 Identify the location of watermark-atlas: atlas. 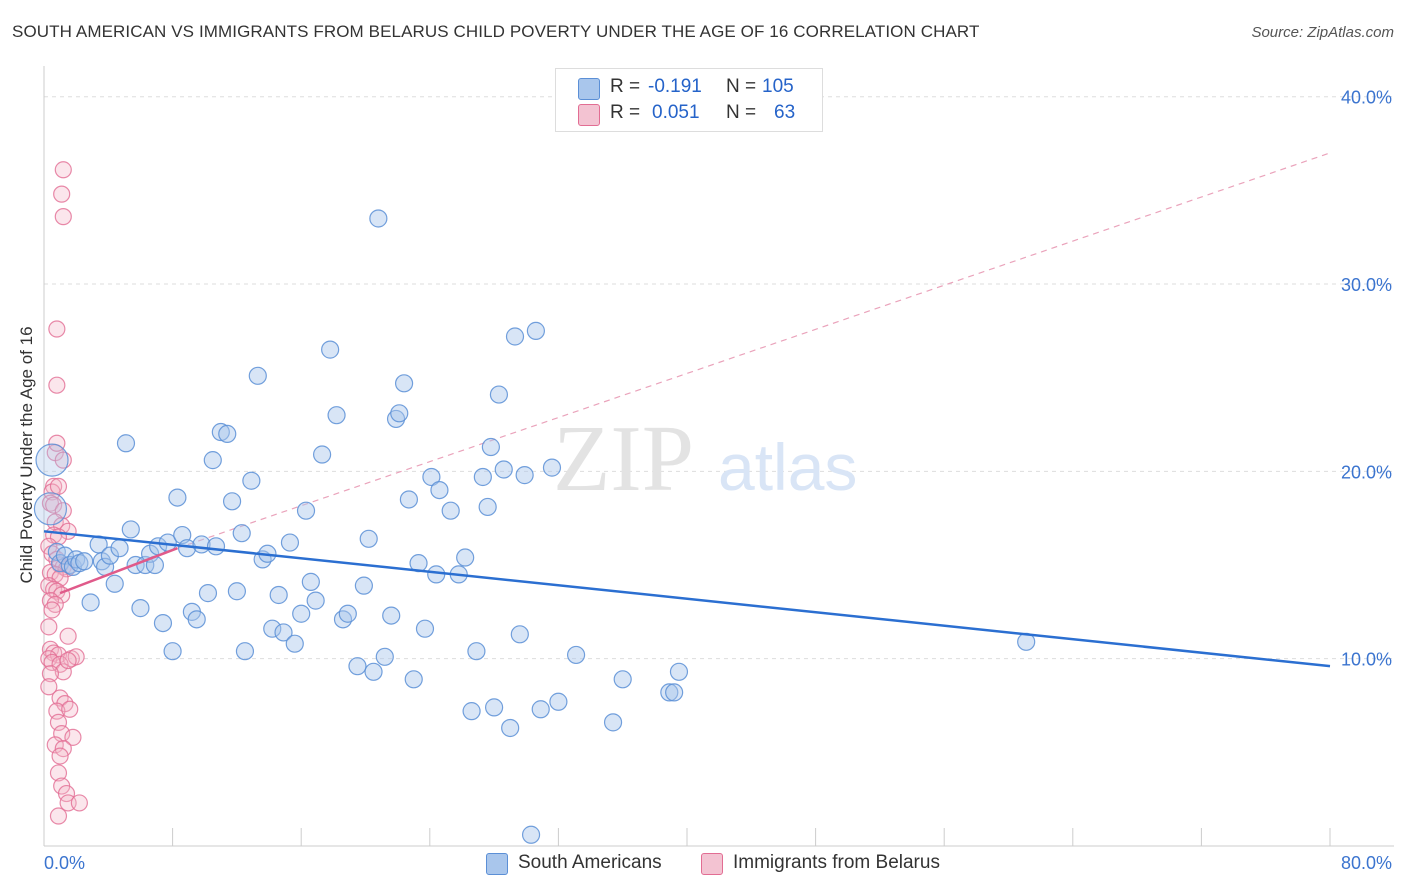
(787, 467).